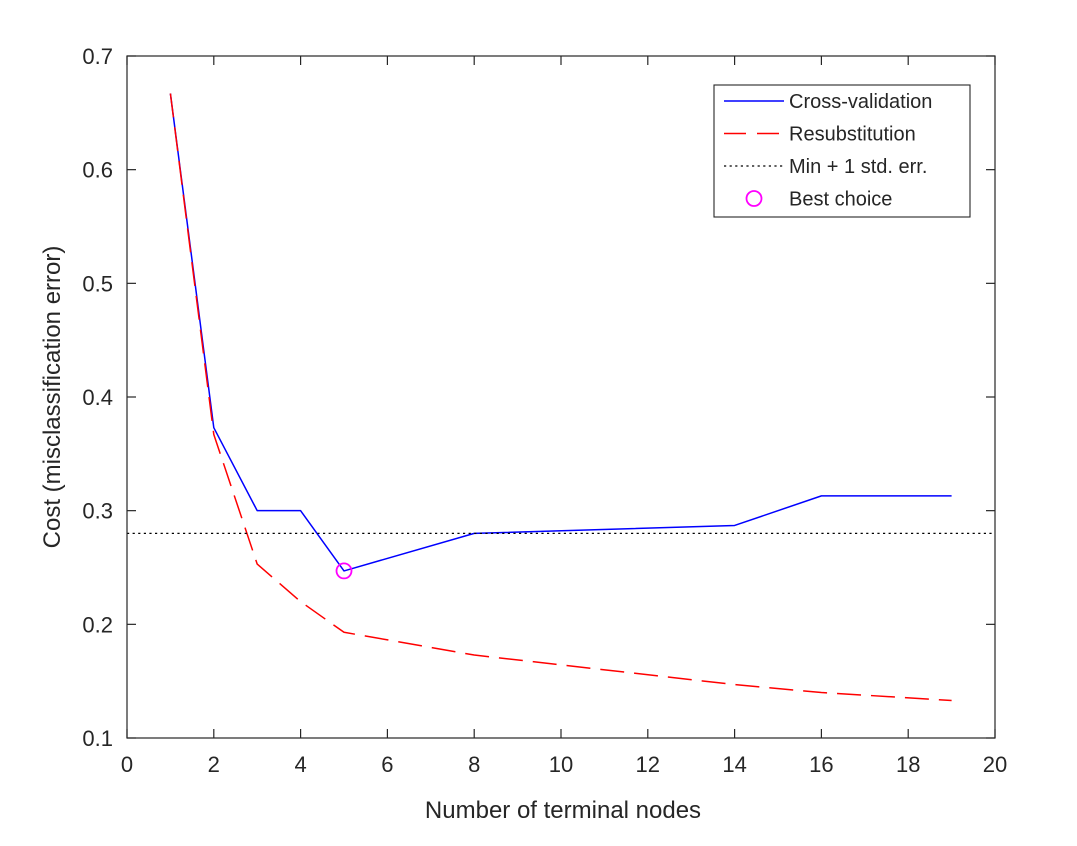  What do you see at coordinates (52, 397) in the screenshot?
I see `y-axis-label: Cost (misclassification error)` at bounding box center [52, 397].